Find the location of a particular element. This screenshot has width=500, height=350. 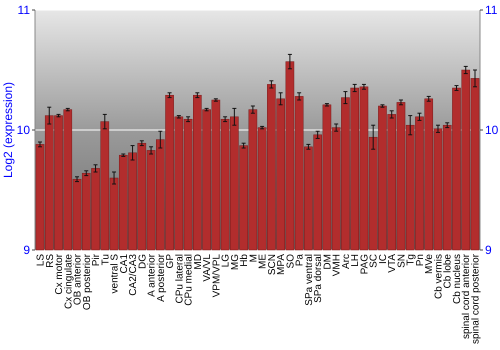

x-tick-label: LH is located at coordinates (356, 260).